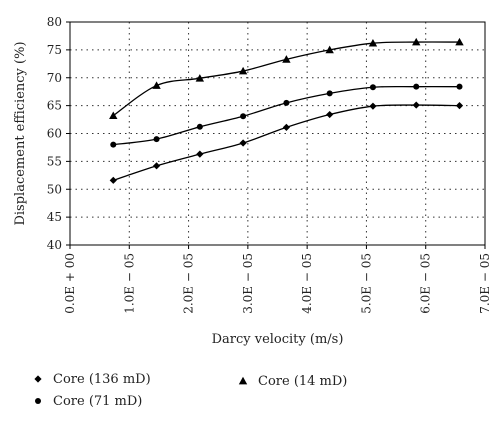  Describe the element at coordinates (307, 283) in the screenshot. I see `x-tick-label: 4.0E − 05` at that location.